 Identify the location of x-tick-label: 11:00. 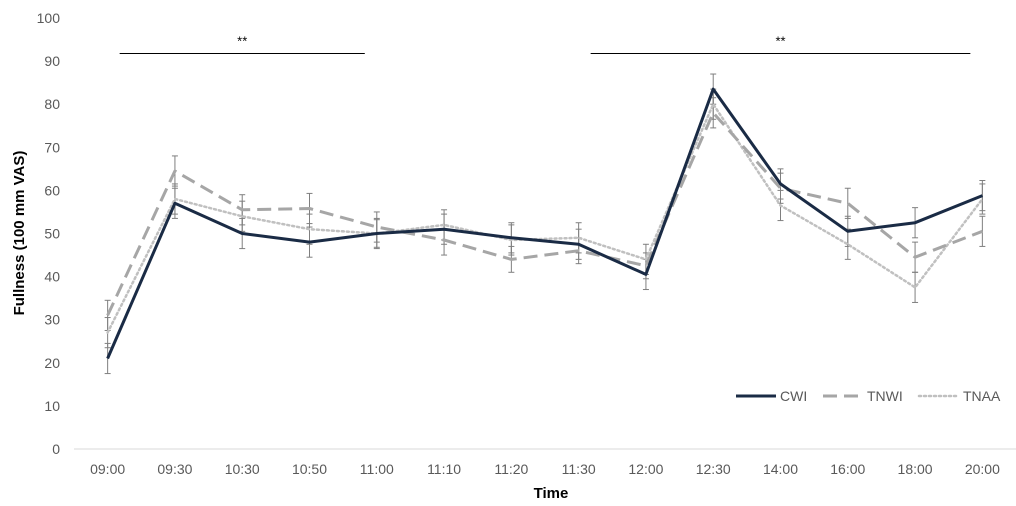
(377, 469).